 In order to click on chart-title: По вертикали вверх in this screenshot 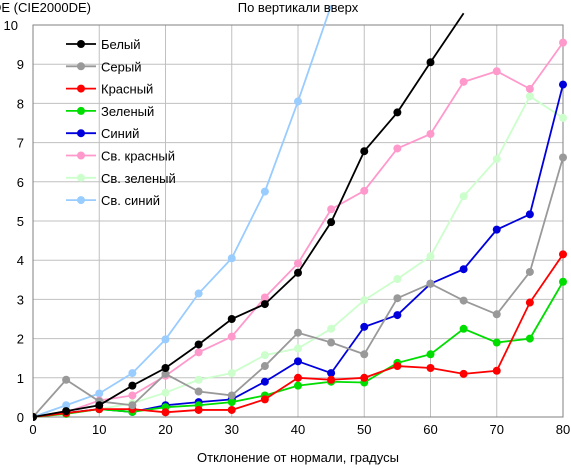, I will do `click(298, 7)`.